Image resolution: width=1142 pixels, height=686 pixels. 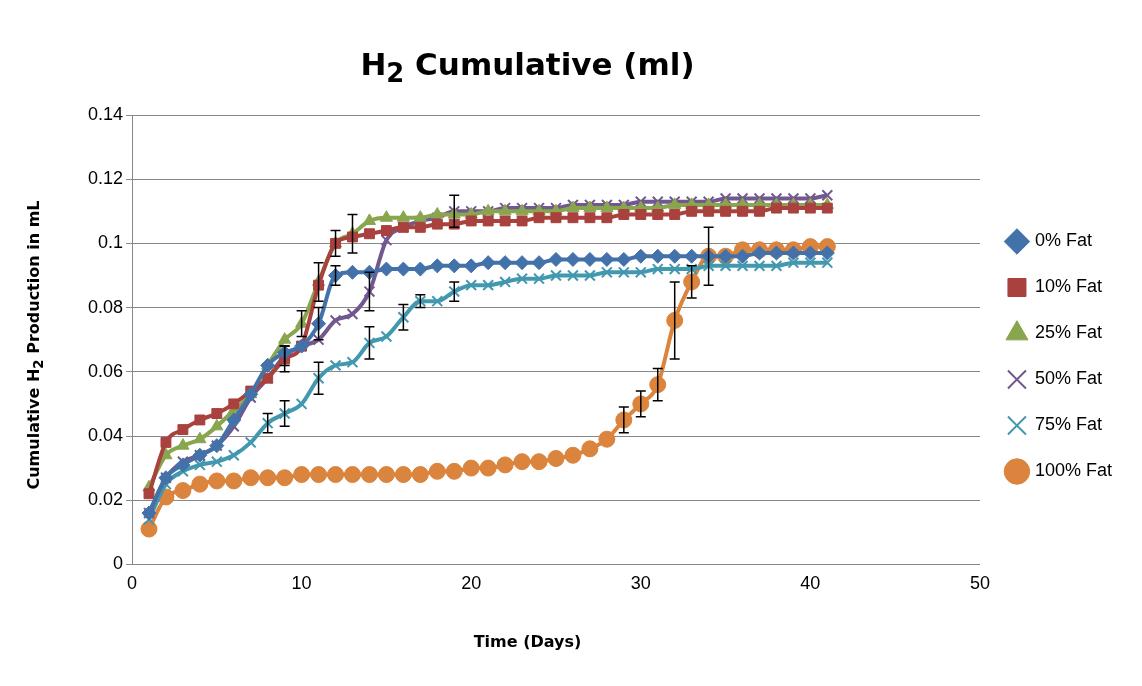 I want to click on x-tick-label: 0, so click(x=132, y=583).